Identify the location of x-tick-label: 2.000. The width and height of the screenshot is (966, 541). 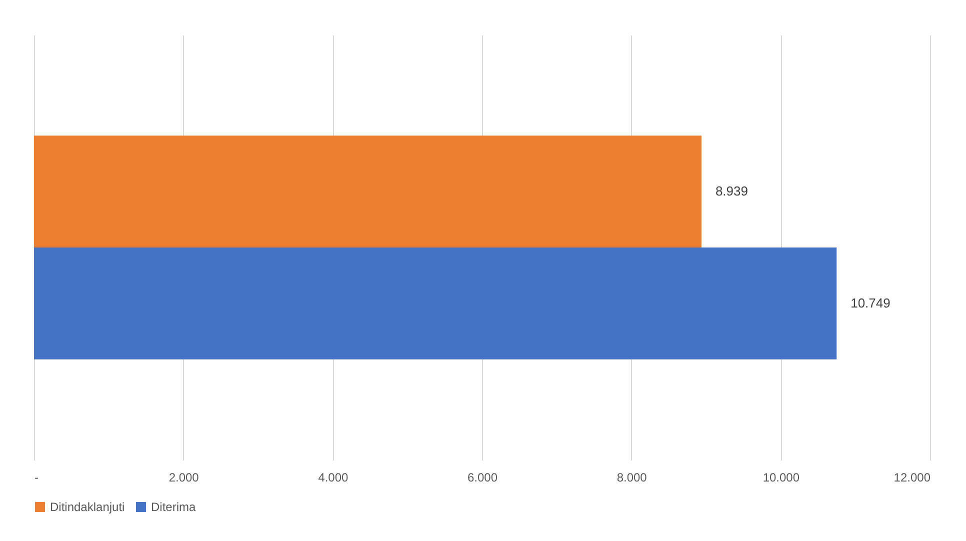
(184, 477).